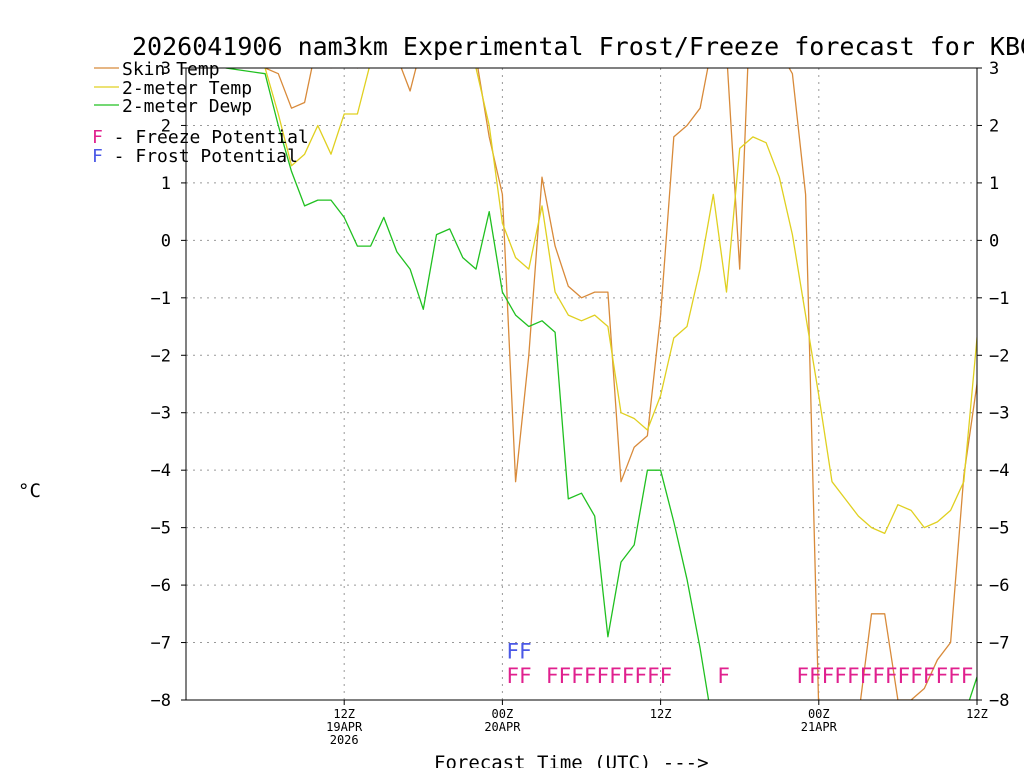 The image size is (1024, 768). Describe the element at coordinates (571, 760) in the screenshot. I see `x-axis-label: Forecast Time (UTC) --->` at that location.